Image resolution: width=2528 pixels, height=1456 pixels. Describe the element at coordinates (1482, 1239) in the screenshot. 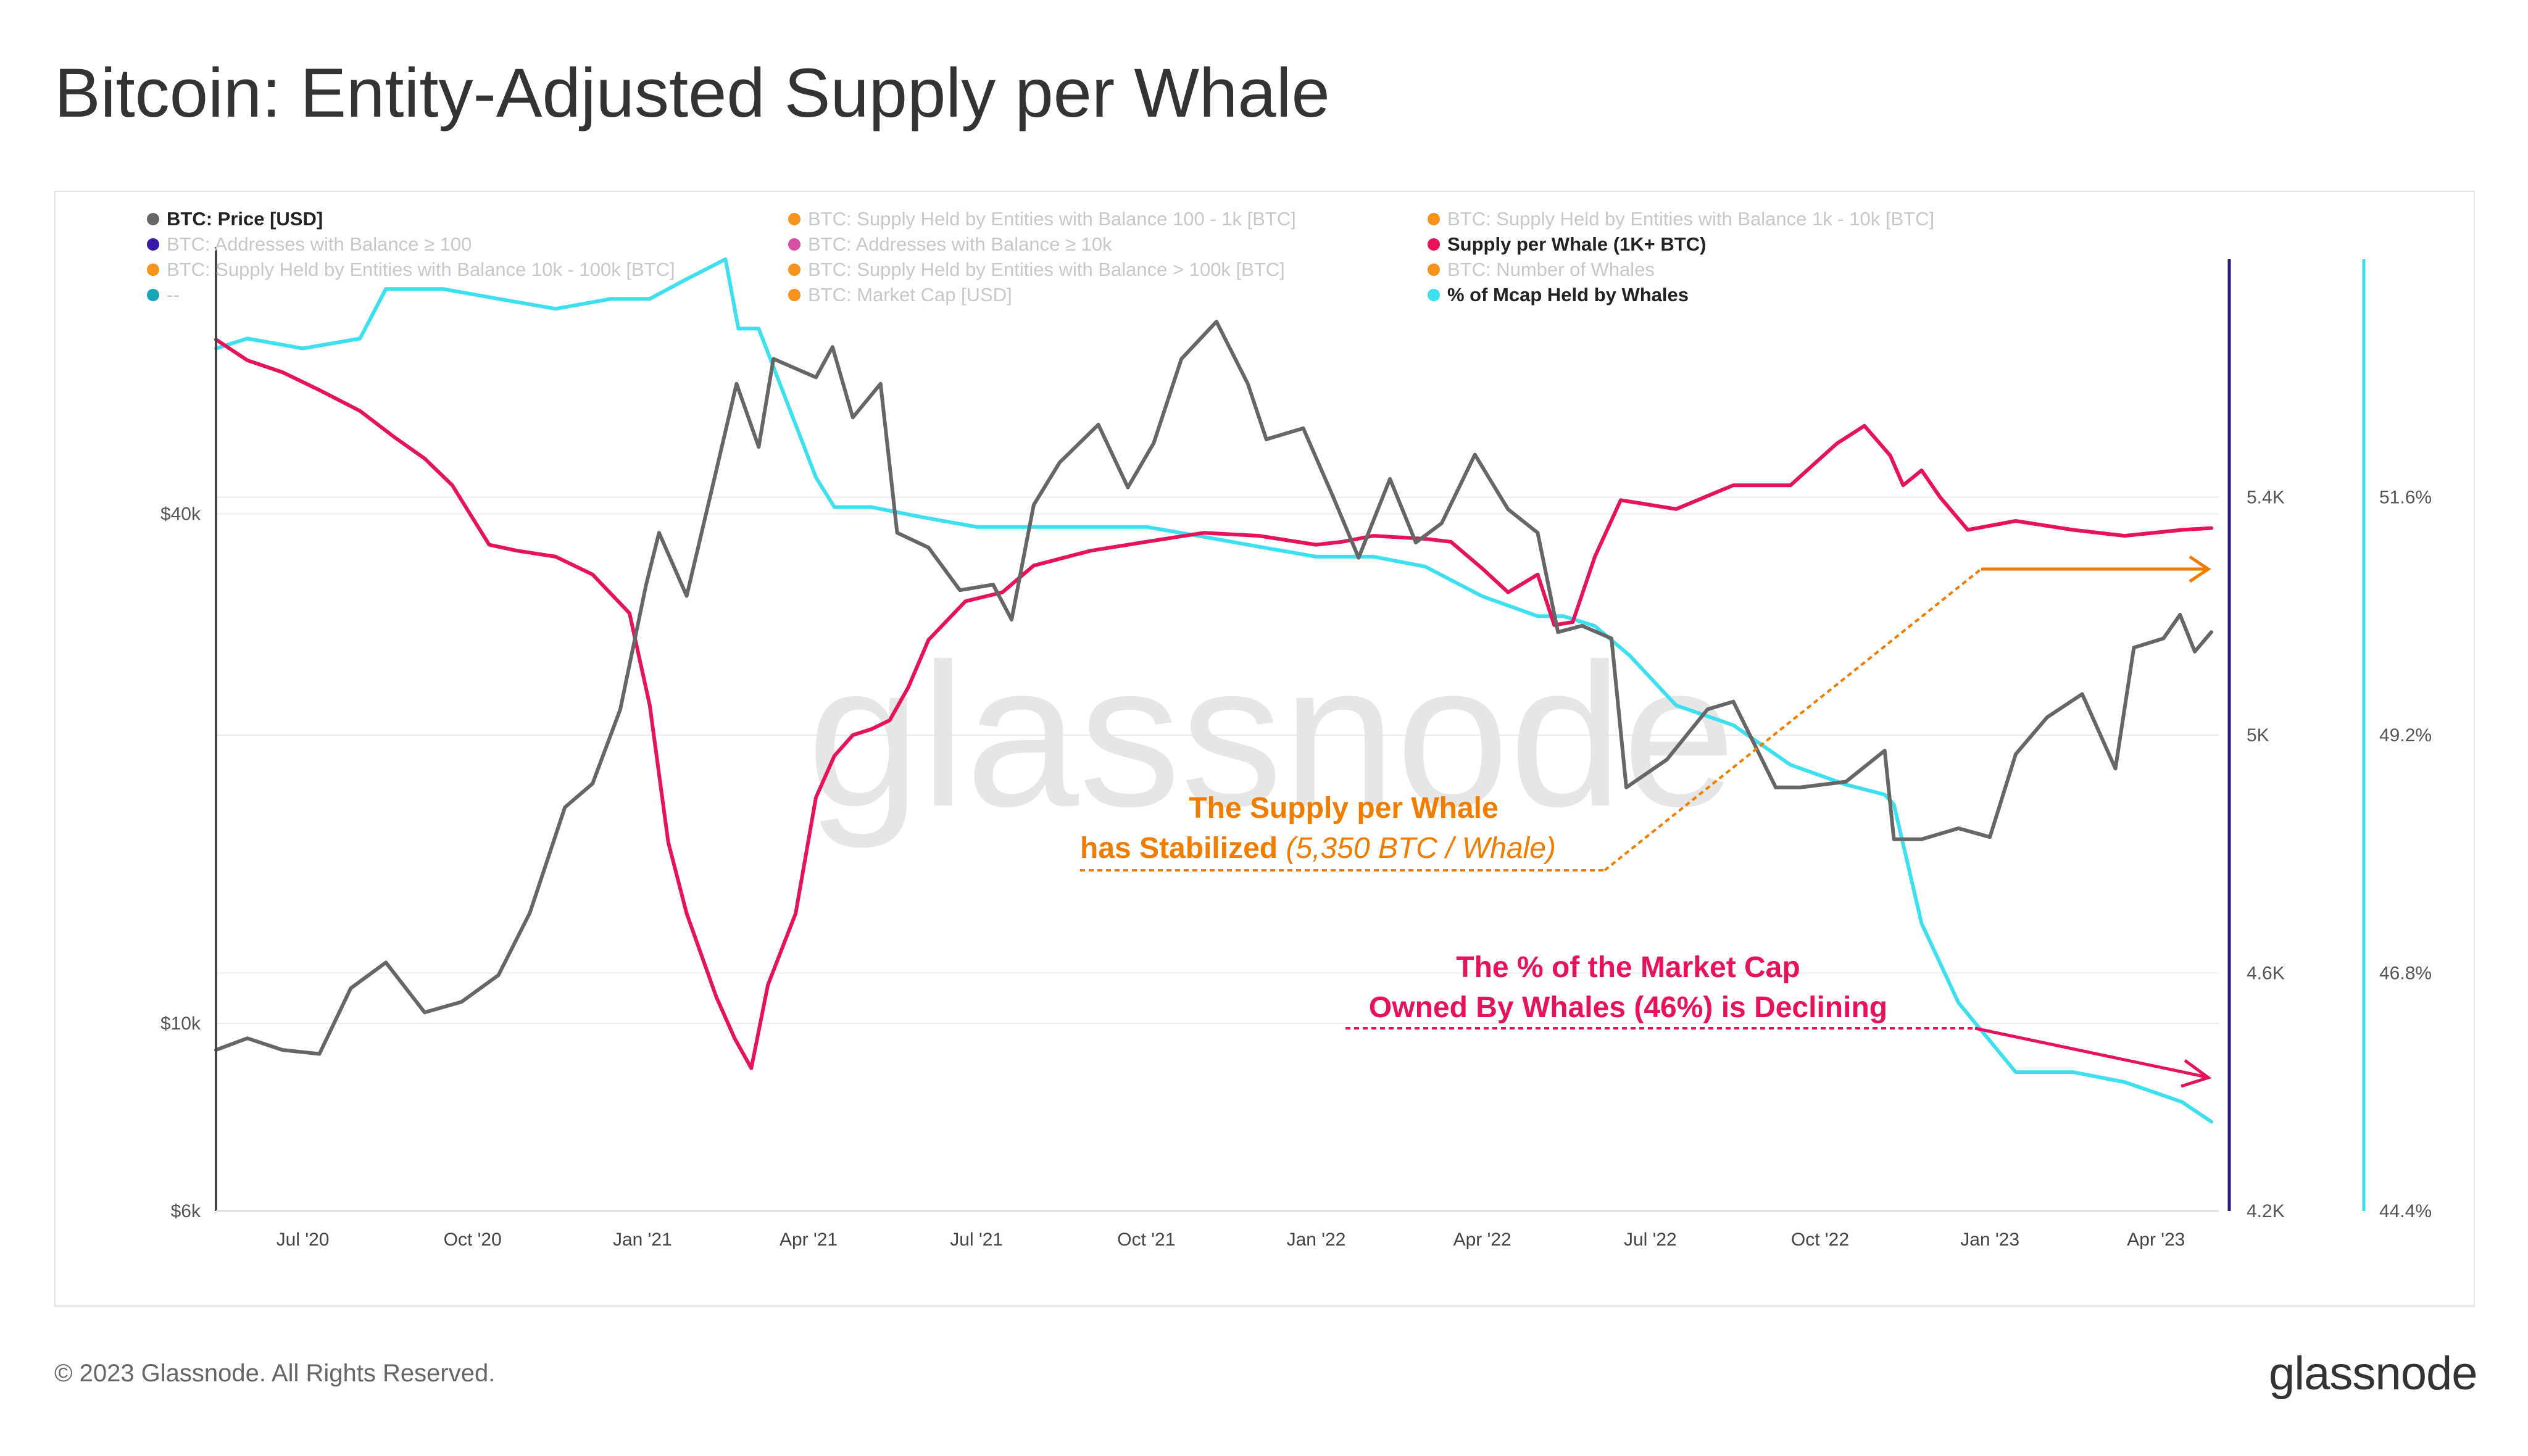

I see `x-tick-label: Apr '22` at that location.